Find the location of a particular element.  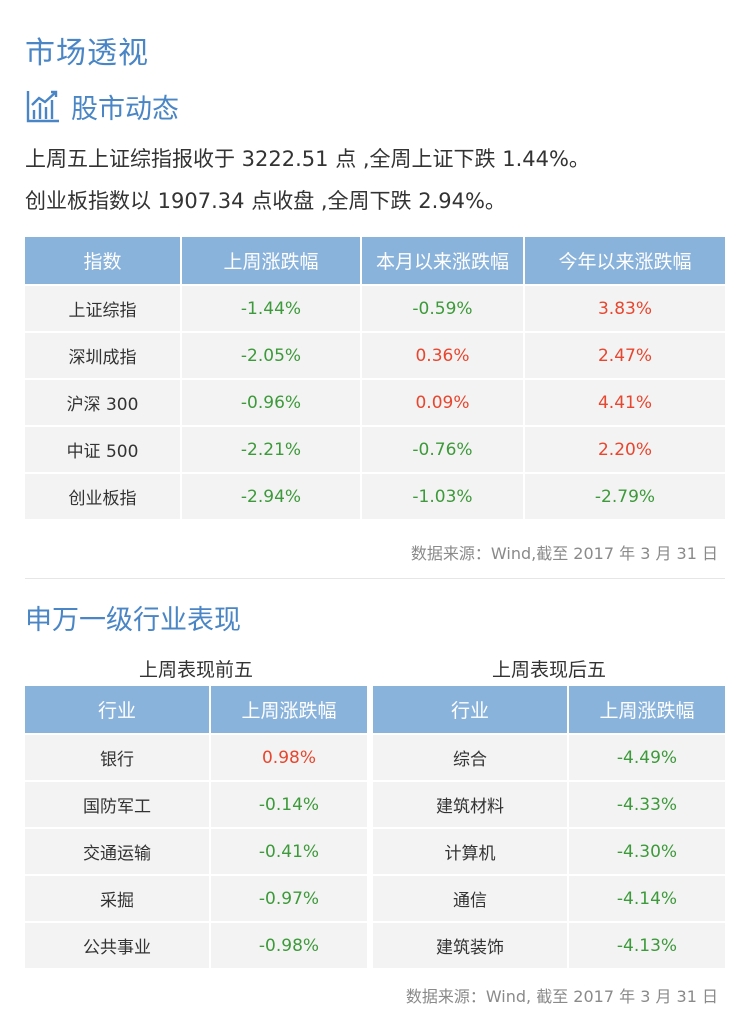

table-row: 公共事业 -0.98% is located at coordinates (196, 944).